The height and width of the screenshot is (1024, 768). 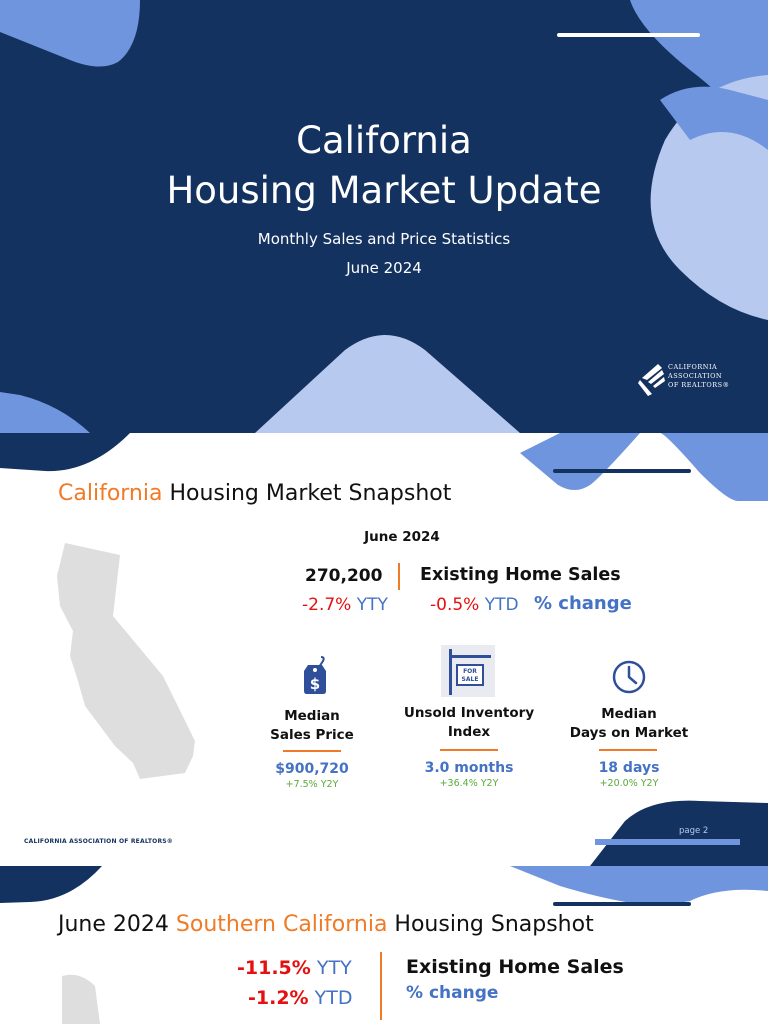 What do you see at coordinates (384, 239) in the screenshot?
I see `subtitle: Monthly Sales and Price Statistics` at bounding box center [384, 239].